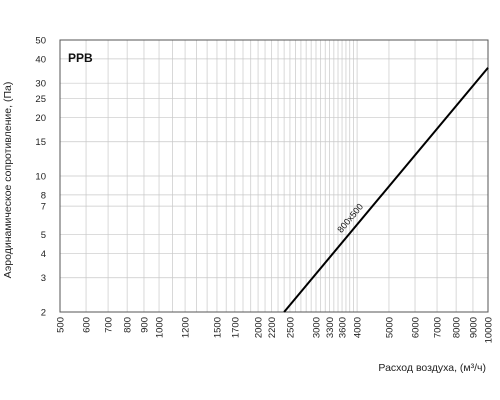 This screenshot has width=500, height=400. What do you see at coordinates (235, 327) in the screenshot?
I see `x-tick-label: 1700` at bounding box center [235, 327].